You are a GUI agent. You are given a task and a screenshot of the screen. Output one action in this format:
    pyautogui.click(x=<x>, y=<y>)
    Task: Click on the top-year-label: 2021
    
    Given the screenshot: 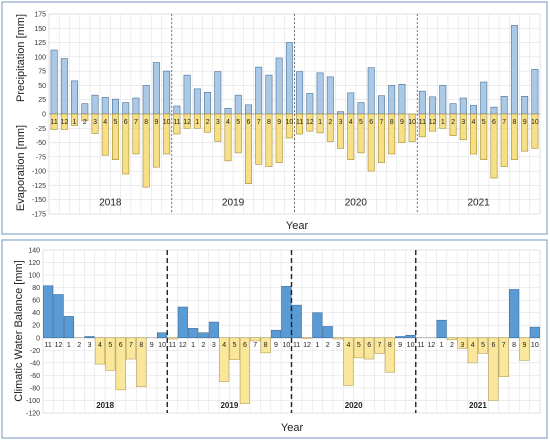 What is the action you would take?
    pyautogui.click(x=479, y=202)
    